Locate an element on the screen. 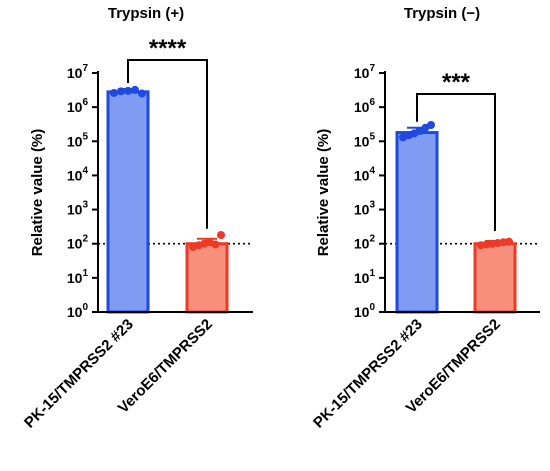  significance-label: *** is located at coordinates (456, 82).